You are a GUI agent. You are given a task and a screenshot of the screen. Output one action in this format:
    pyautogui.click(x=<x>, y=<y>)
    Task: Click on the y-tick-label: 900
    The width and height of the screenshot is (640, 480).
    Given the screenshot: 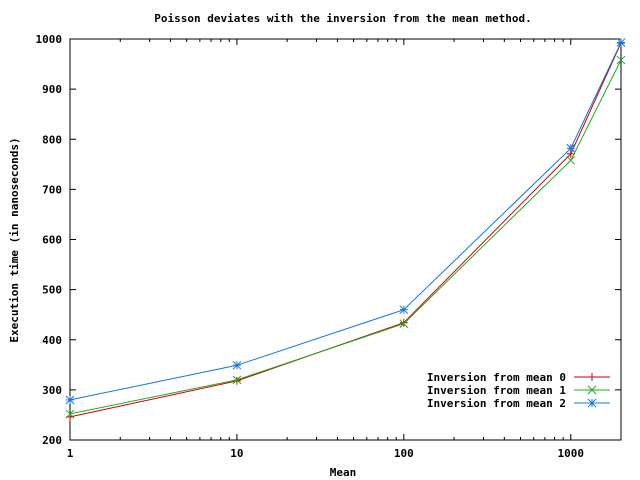 What is the action you would take?
    pyautogui.click(x=52, y=89)
    